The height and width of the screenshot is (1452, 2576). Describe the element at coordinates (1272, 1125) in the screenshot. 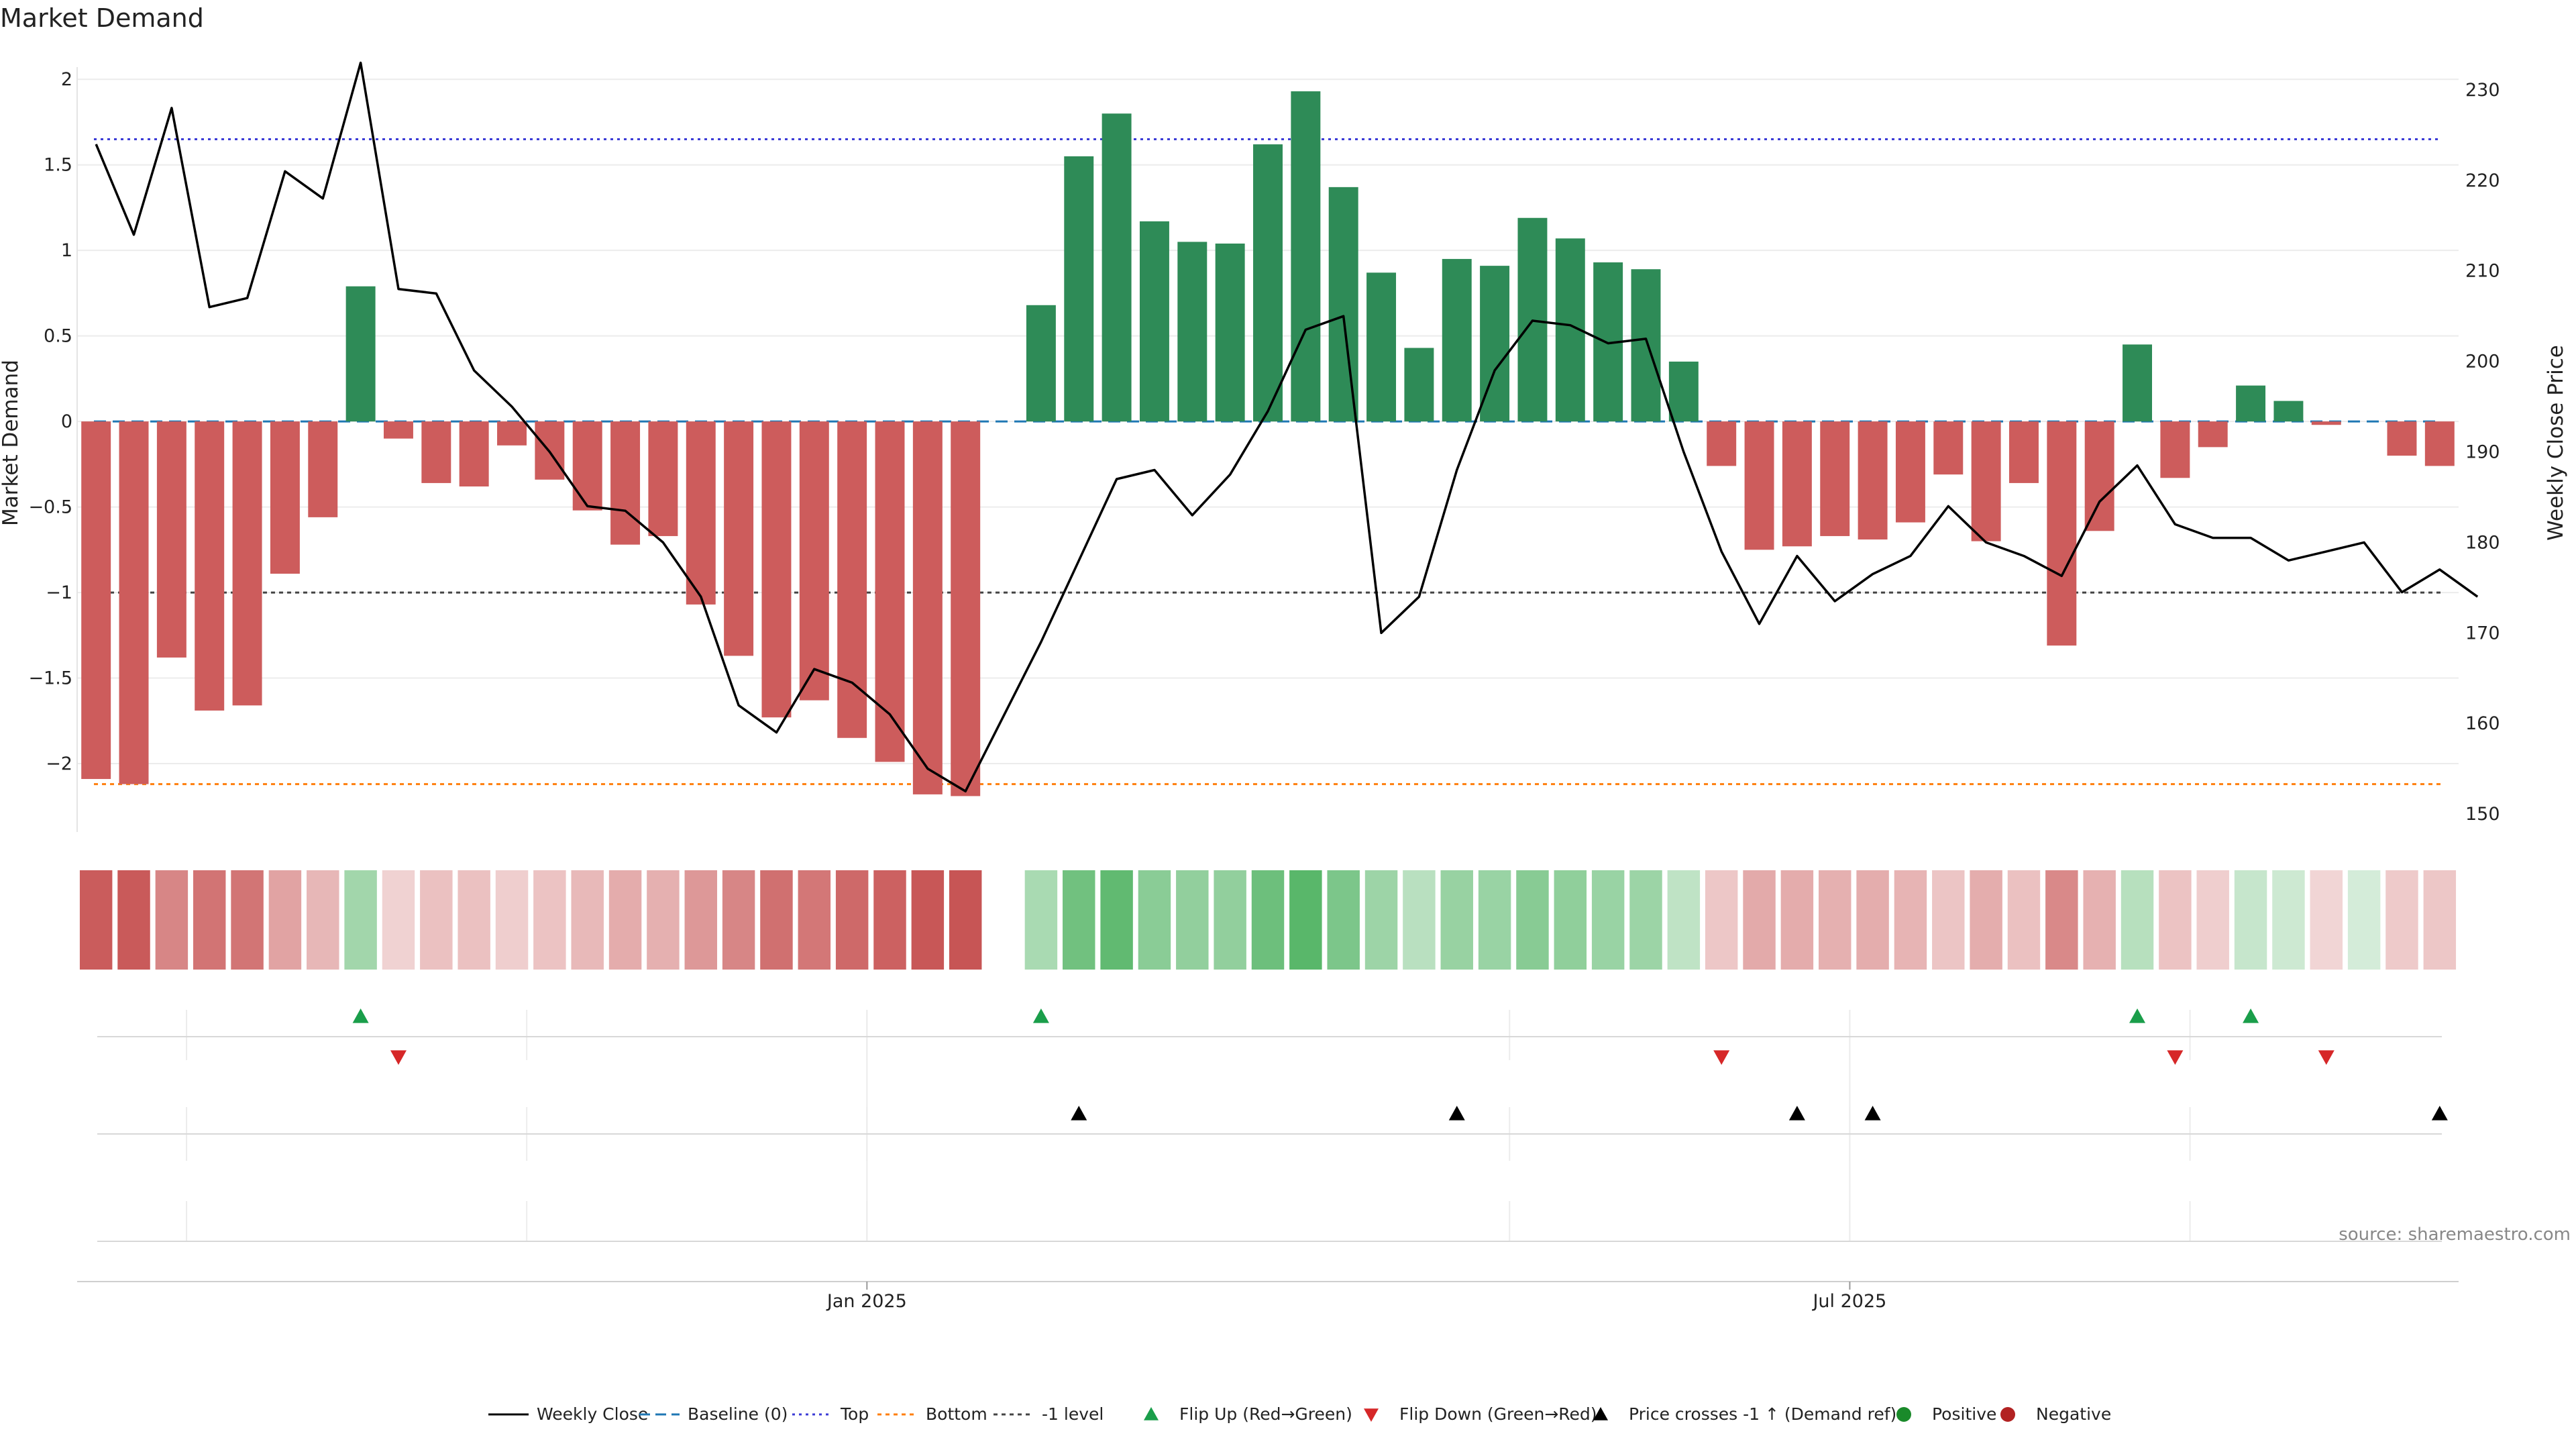

I see `markers-layer` at that location.